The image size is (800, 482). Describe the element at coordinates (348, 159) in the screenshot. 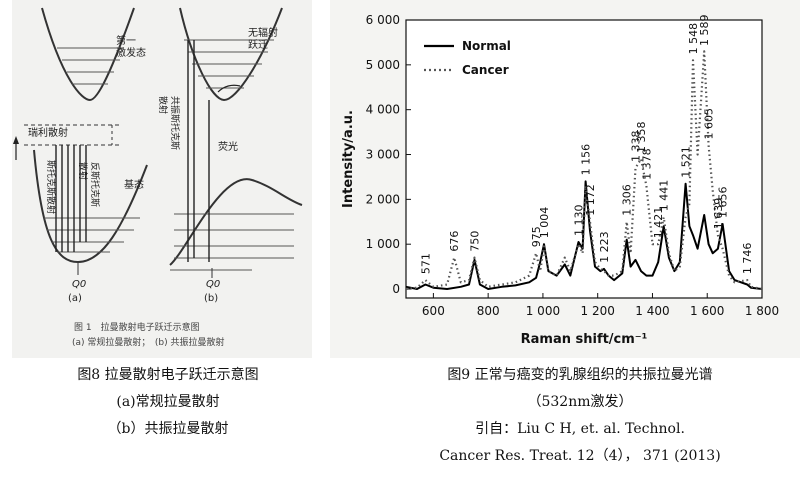

I see `y-axis-label: Intensity/a.u.` at that location.